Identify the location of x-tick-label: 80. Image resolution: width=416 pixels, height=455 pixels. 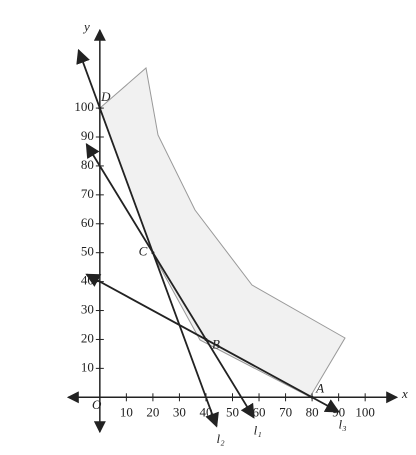
(312, 411).